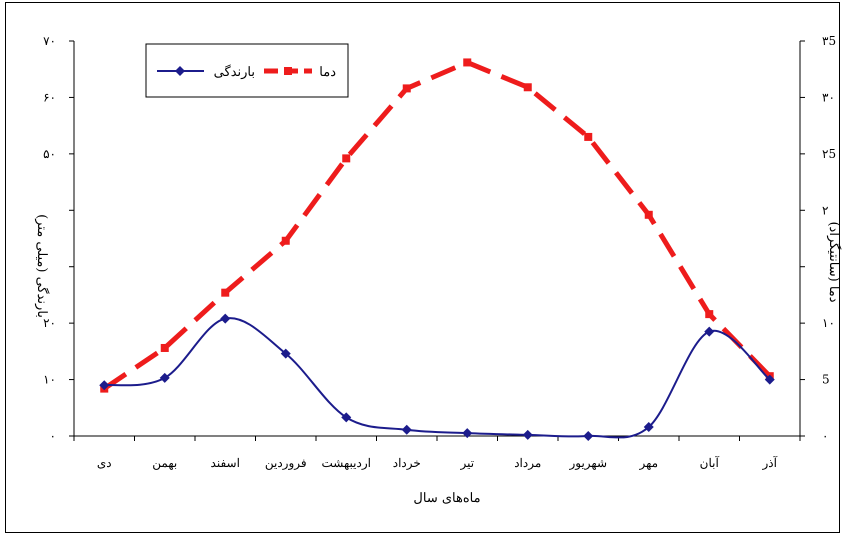 This screenshot has width=846, height=539. What do you see at coordinates (180, 71) in the screenshot?
I see `legend-rainfall-marker` at bounding box center [180, 71].